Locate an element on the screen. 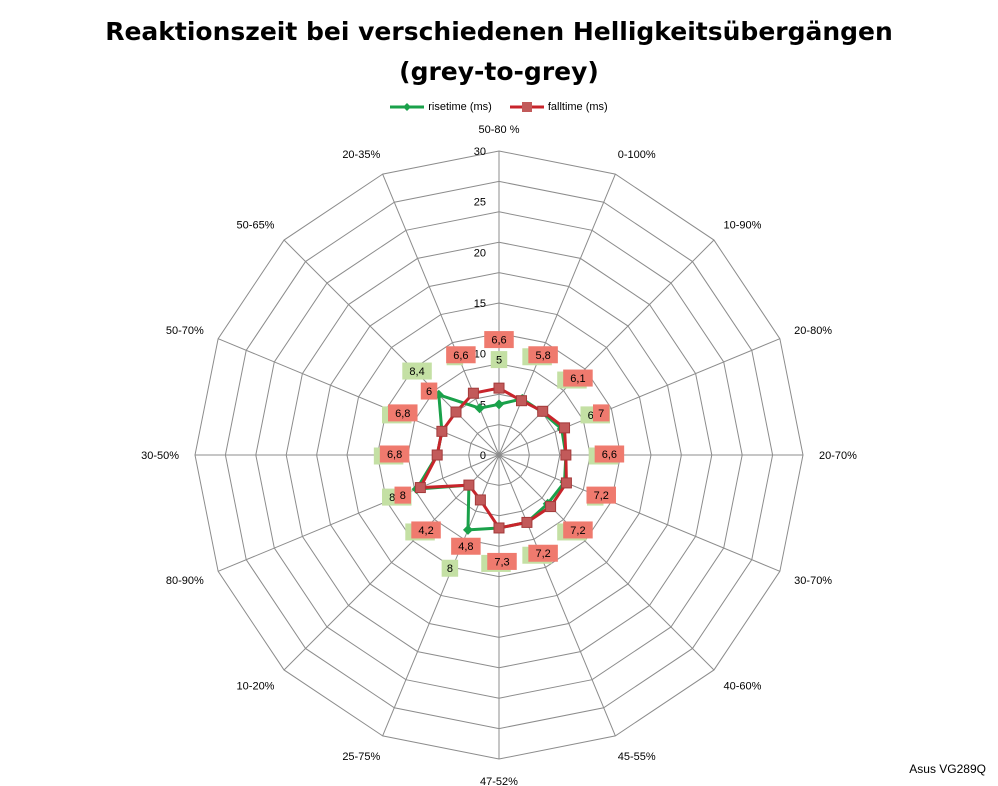  radial-tick-label: 10 is located at coordinates (480, 355).